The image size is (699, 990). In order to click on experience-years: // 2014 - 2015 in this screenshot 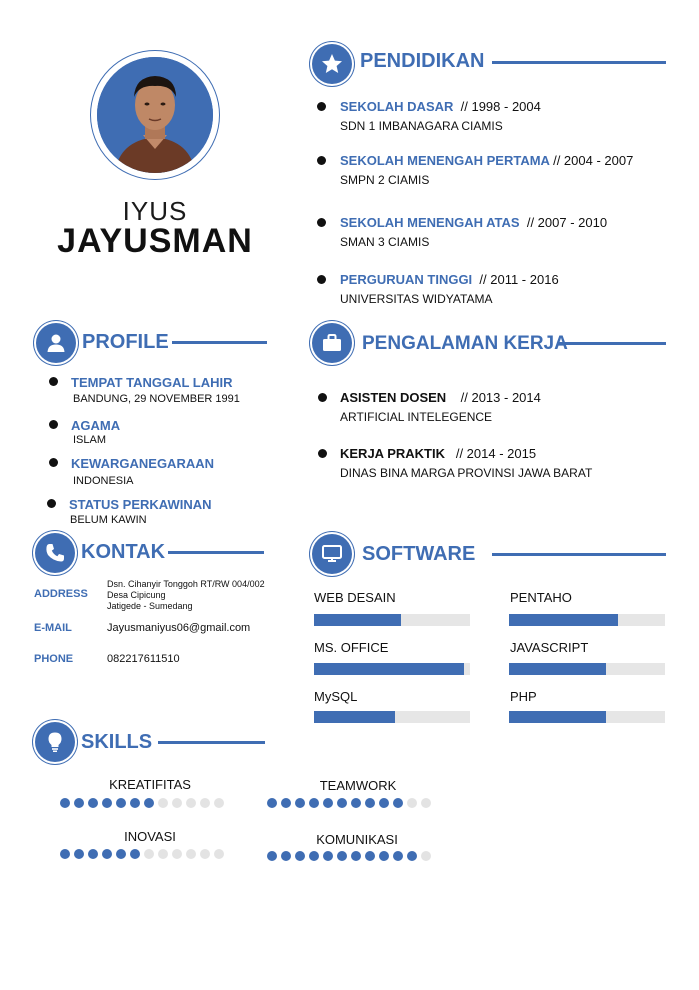, I will do `click(496, 453)`.